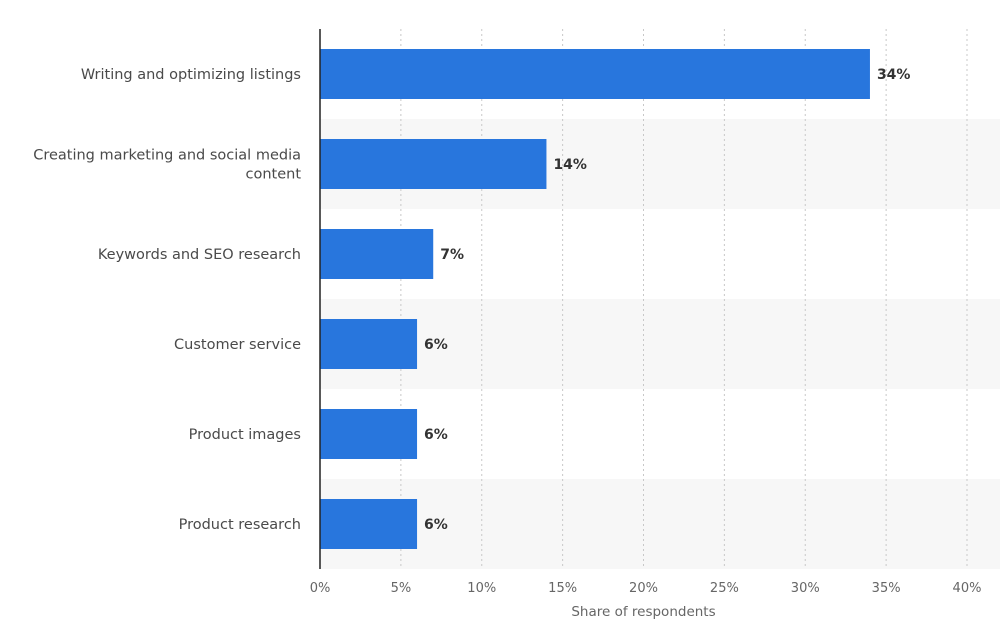 This screenshot has width=1000, height=644. I want to click on category-label-6: Product research, so click(240, 525).